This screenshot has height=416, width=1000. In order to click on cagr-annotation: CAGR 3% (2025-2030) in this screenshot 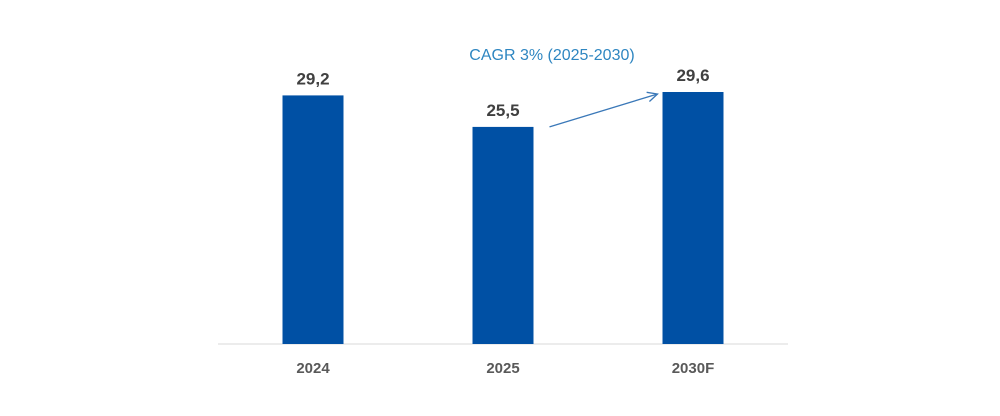, I will do `click(551, 55)`.